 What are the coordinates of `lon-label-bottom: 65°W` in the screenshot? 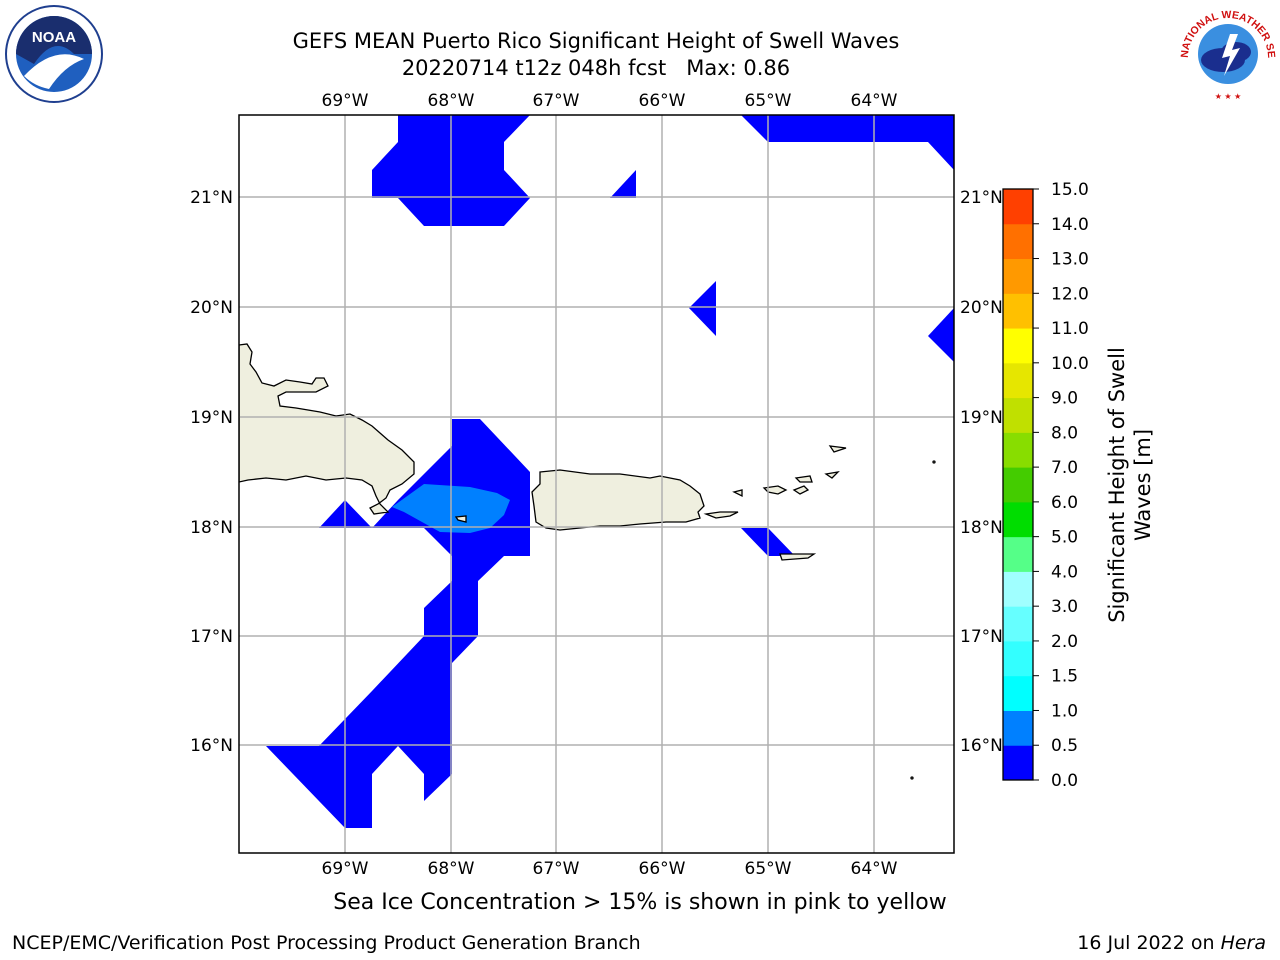 It's located at (768, 869).